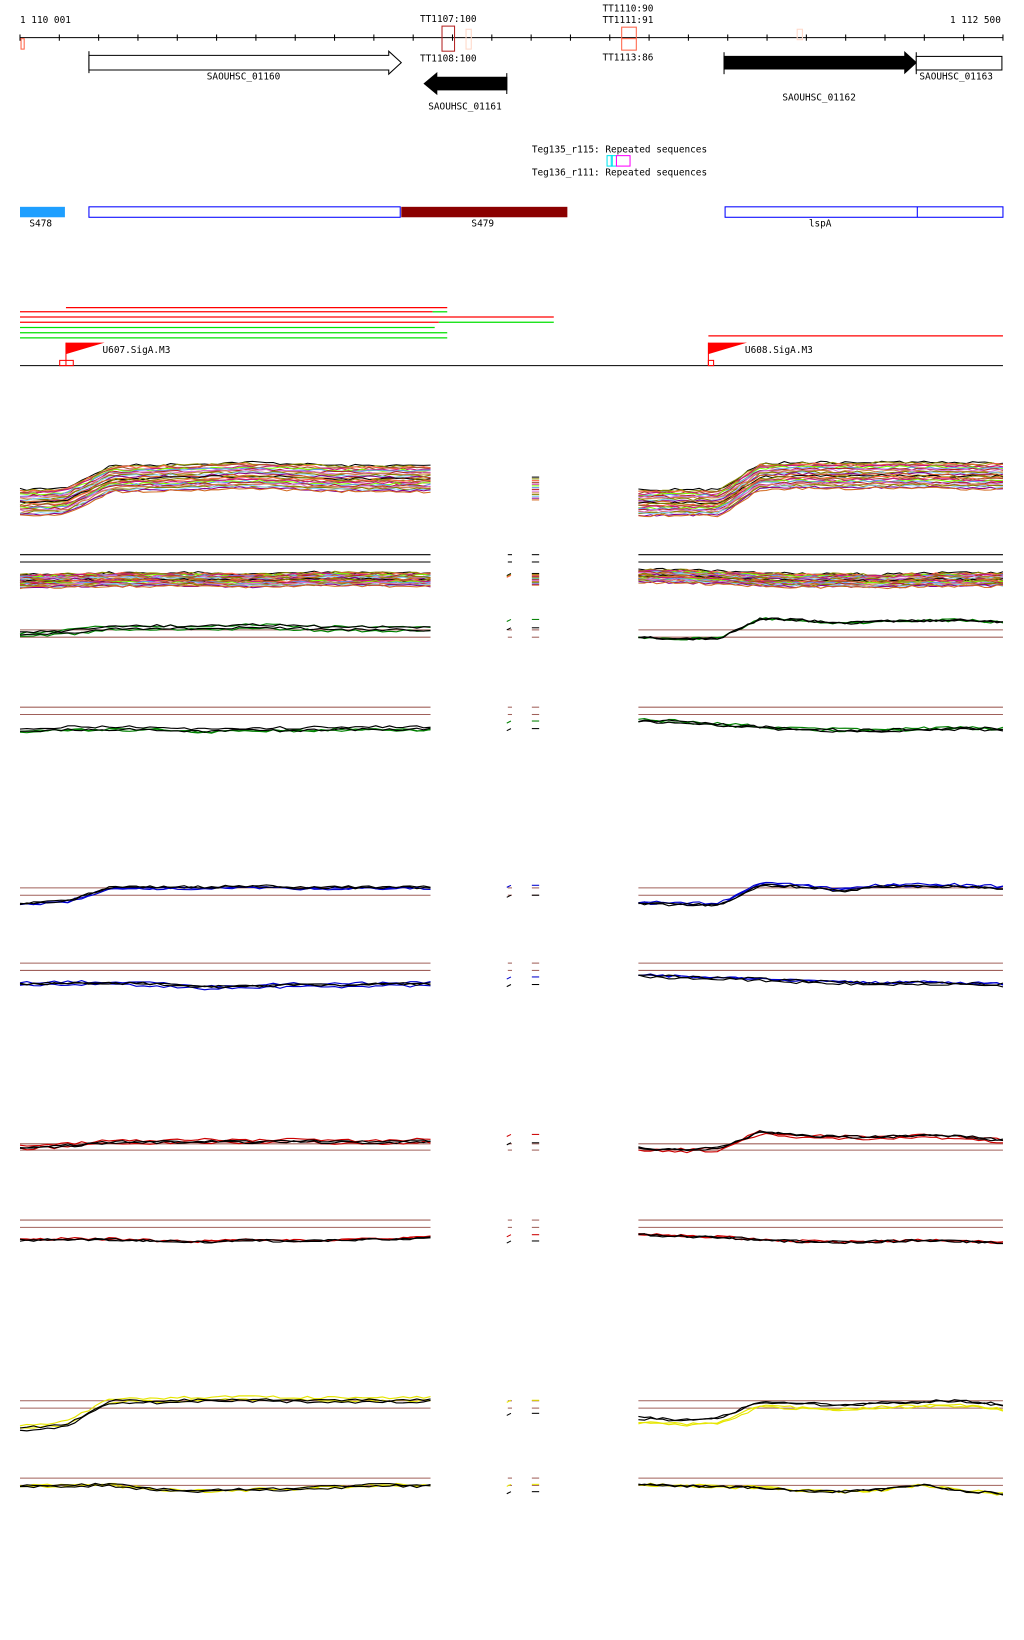  What do you see at coordinates (448, 38) in the screenshot?
I see `terminator-tt1107` at bounding box center [448, 38].